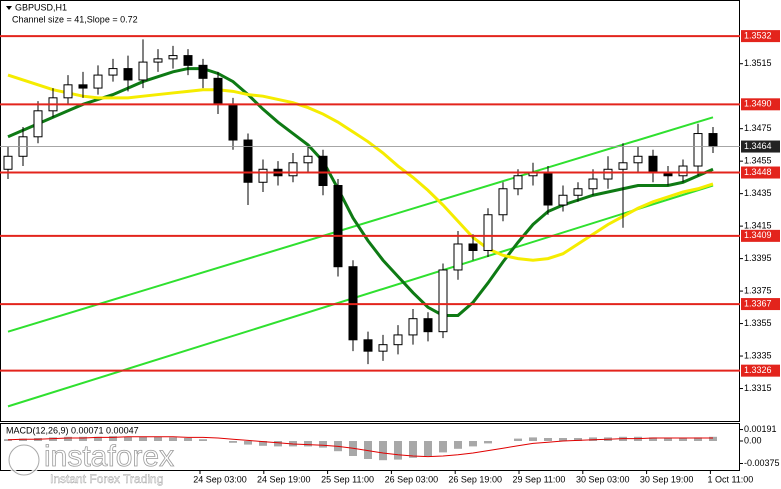 Image resolution: width=781 pixels, height=489 pixels. What do you see at coordinates (667, 479) in the screenshot?
I see `x-tick-label: 30 Sep 19:00` at bounding box center [667, 479].